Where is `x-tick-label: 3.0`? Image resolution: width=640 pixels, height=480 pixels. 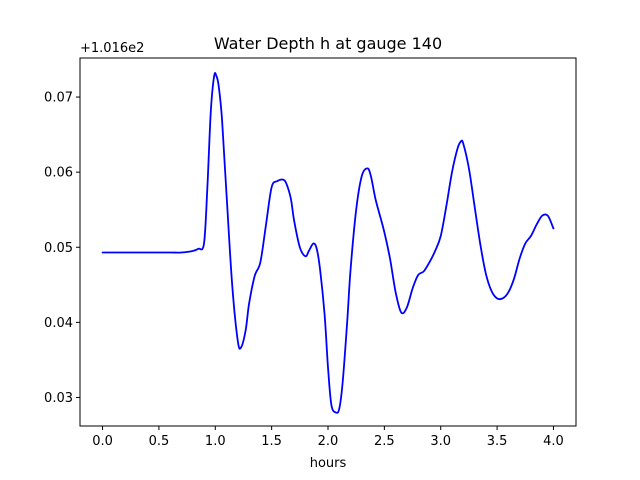
x-tick-label: 3.0 is located at coordinates (440, 441).